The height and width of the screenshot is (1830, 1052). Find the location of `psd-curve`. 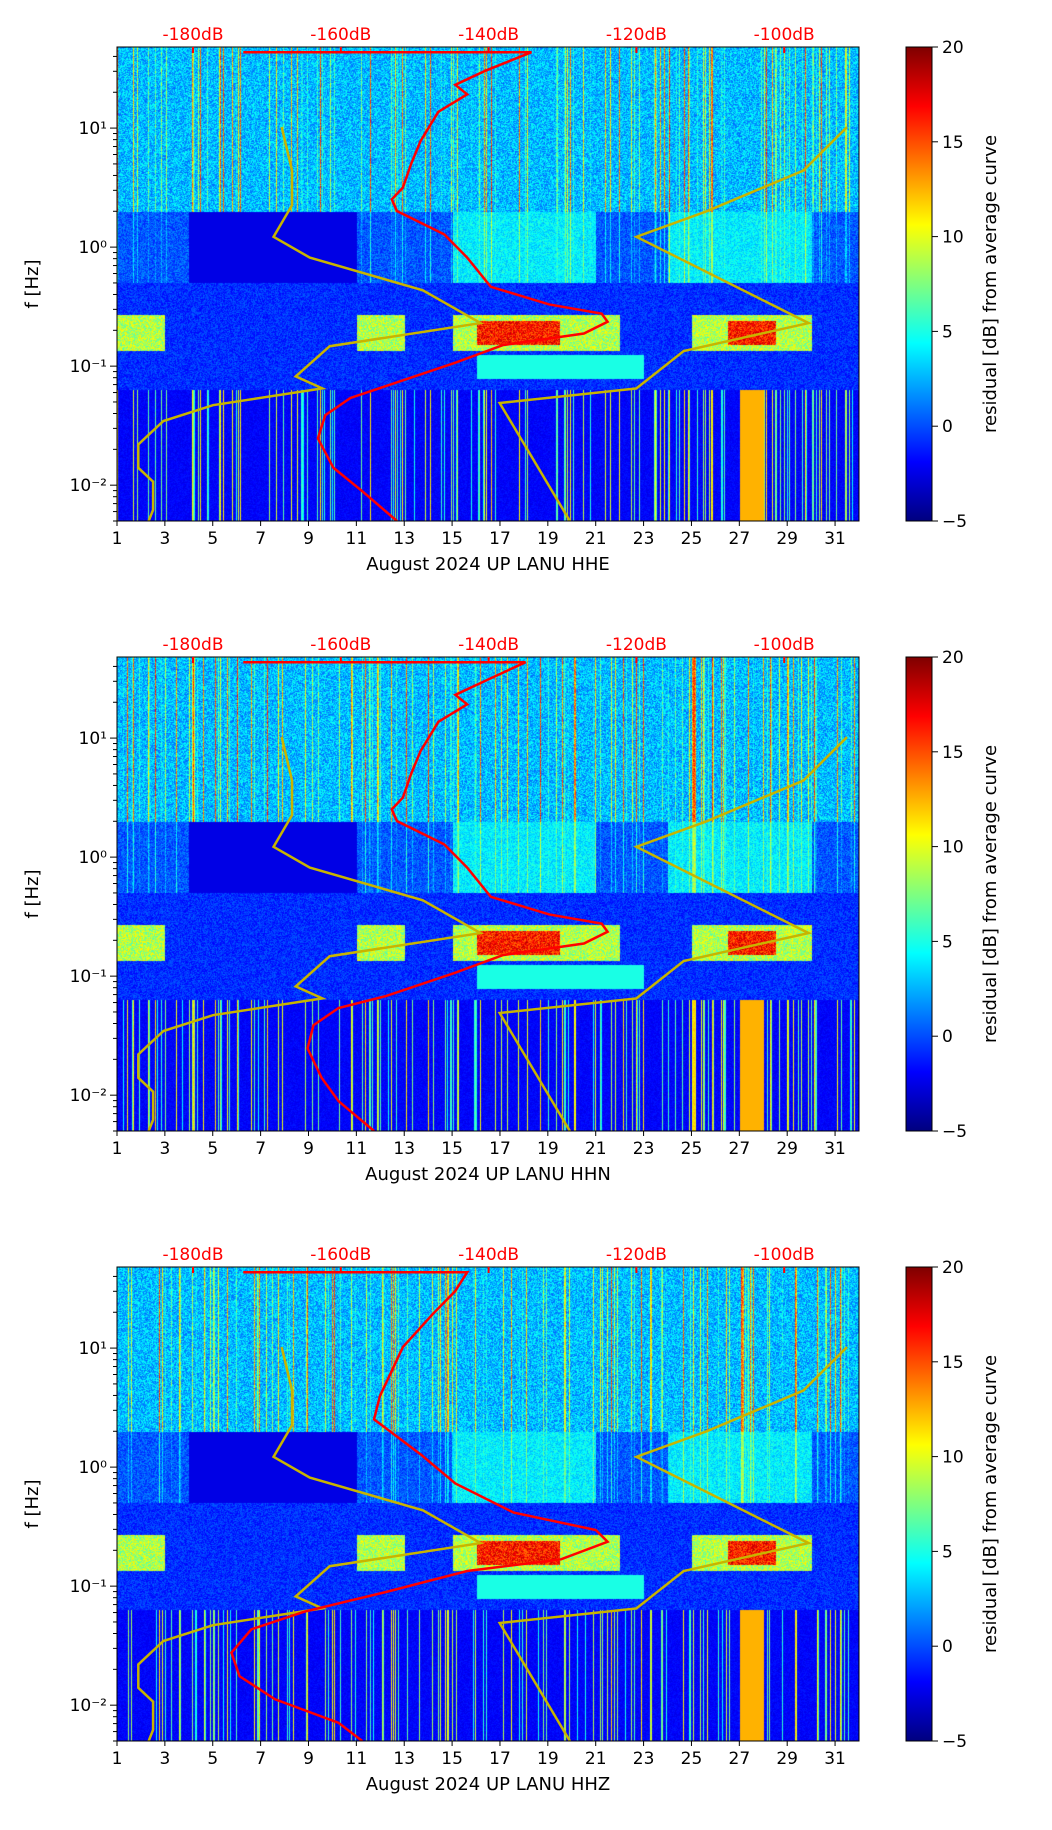

psd-curve is located at coordinates (426, 895).